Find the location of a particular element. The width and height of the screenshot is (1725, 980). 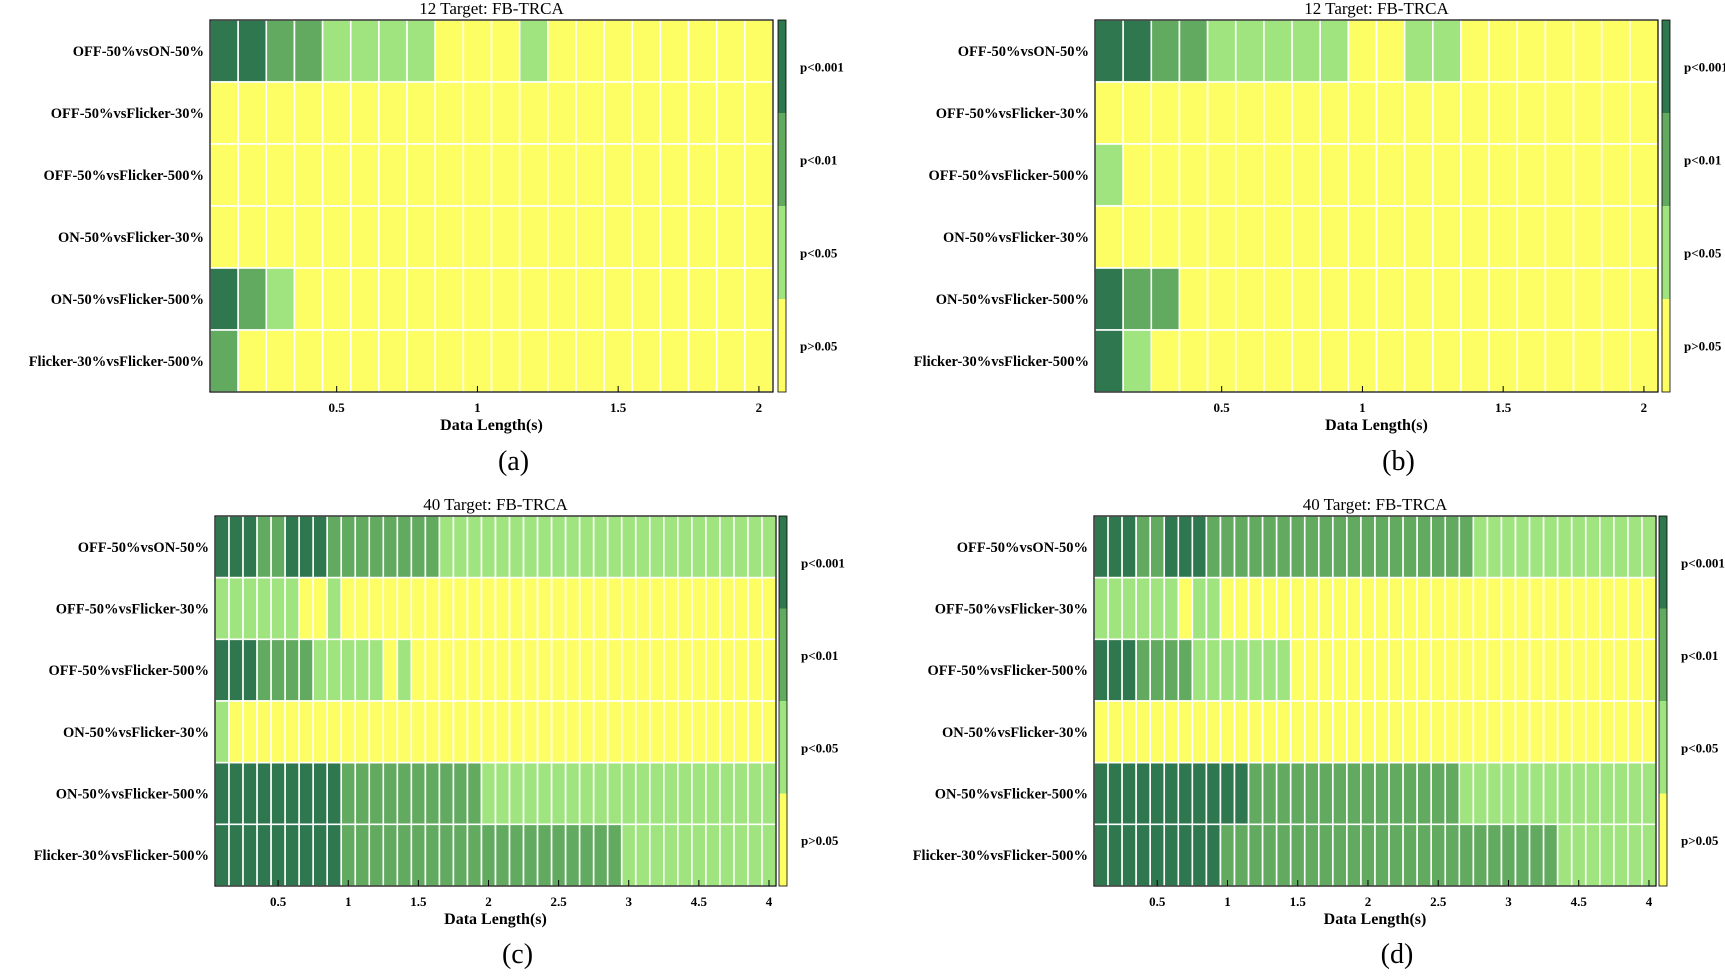

panel-caption: (a) is located at coordinates (513, 461).